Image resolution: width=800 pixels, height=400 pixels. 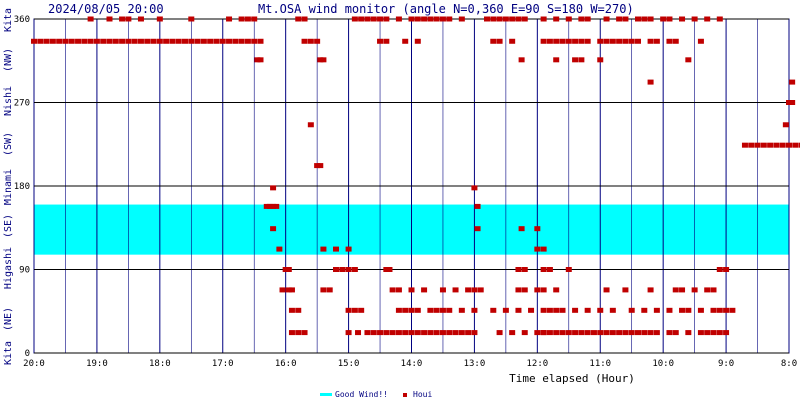 I want to click on direction-label: Nishi, so click(x=8, y=101).